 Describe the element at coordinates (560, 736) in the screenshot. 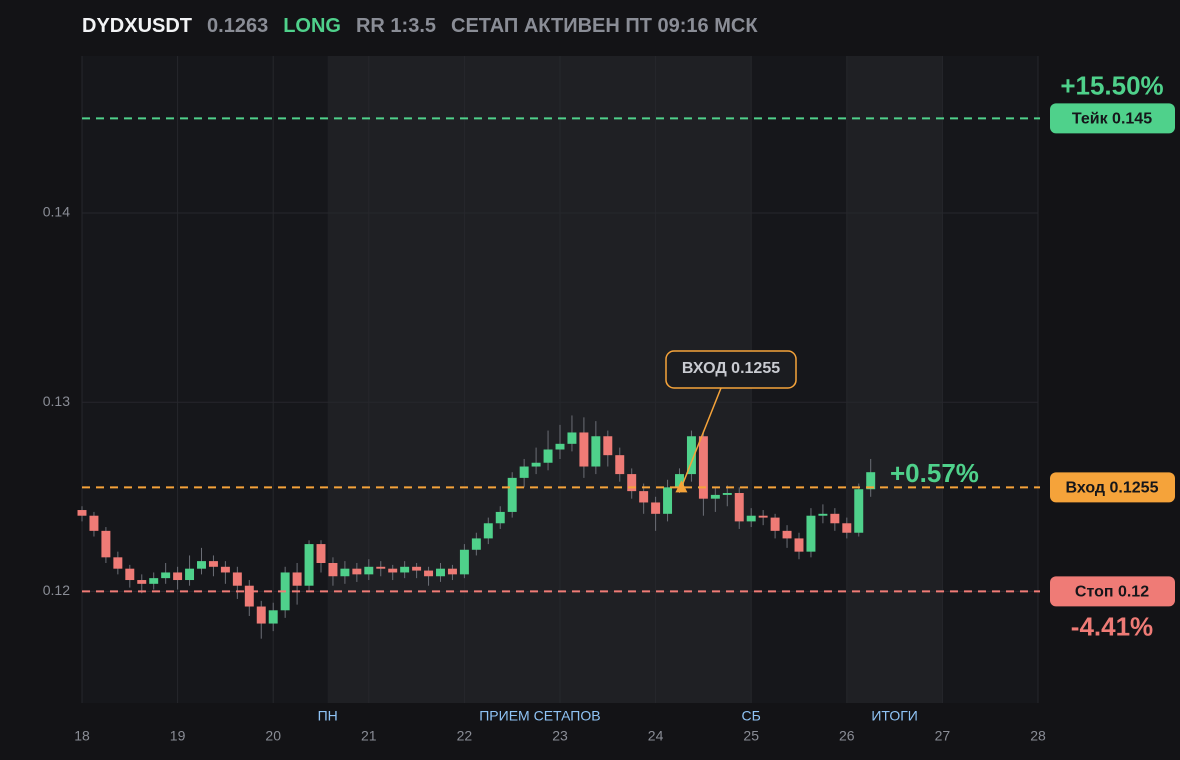

I see `x-tick-label: 23` at that location.